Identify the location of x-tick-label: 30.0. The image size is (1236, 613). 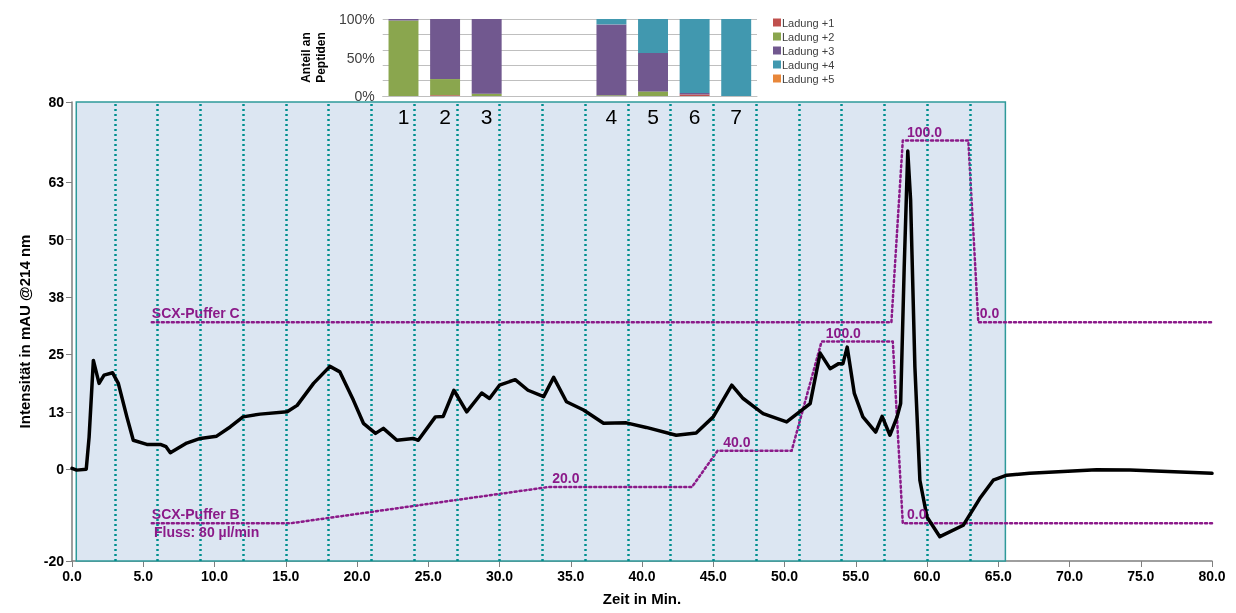
(499, 576).